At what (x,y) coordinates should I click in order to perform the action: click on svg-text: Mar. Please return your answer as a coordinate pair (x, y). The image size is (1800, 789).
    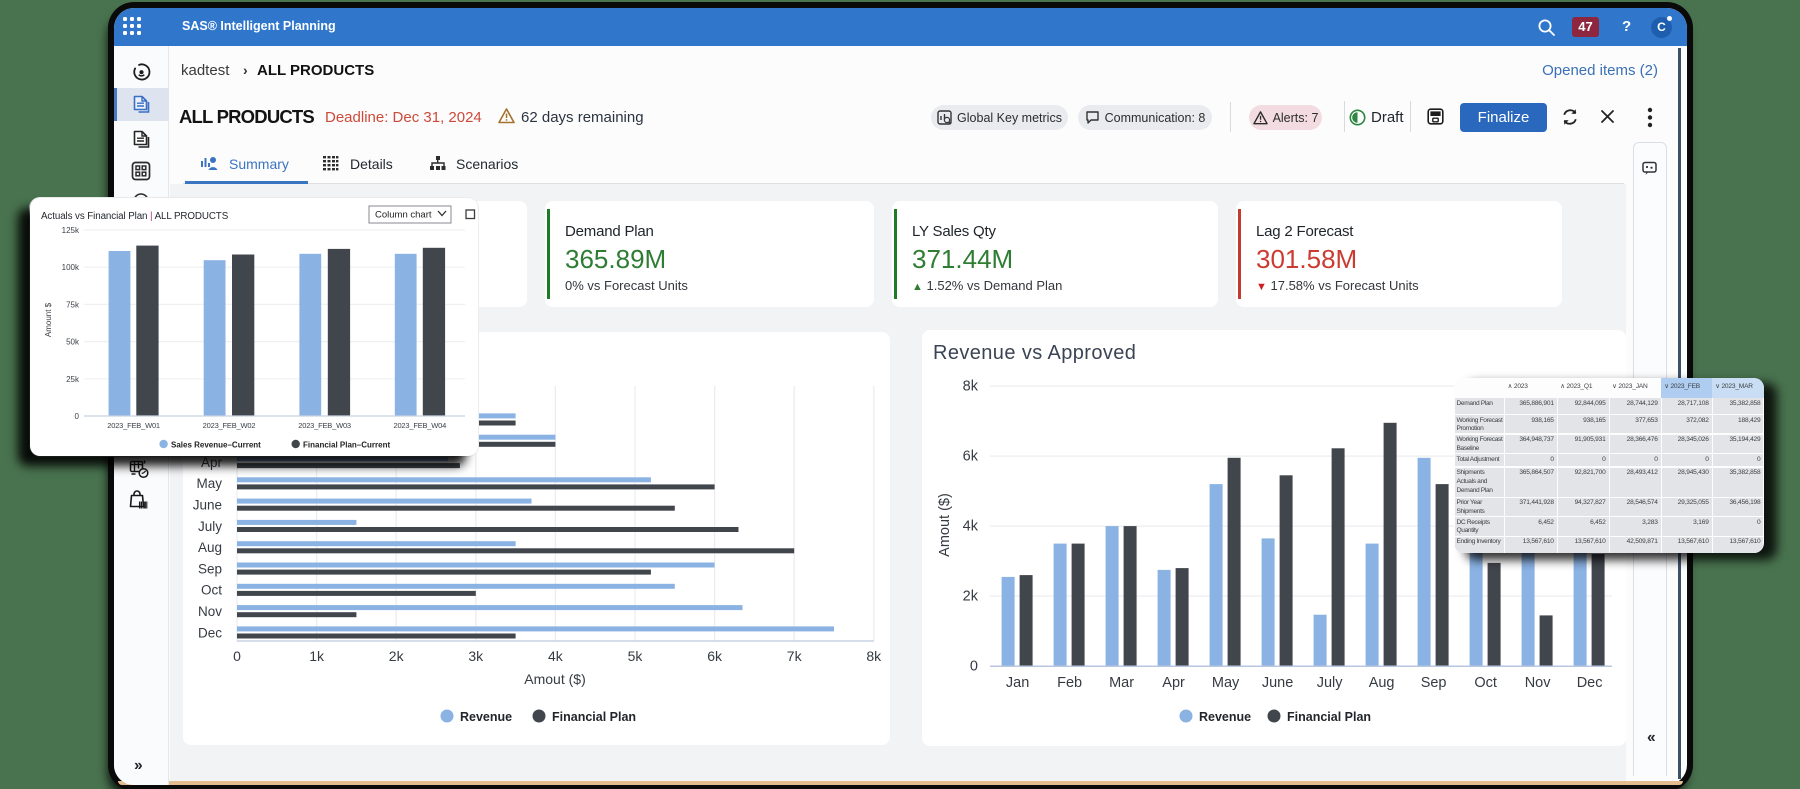
    Looking at the image, I should click on (1121, 683).